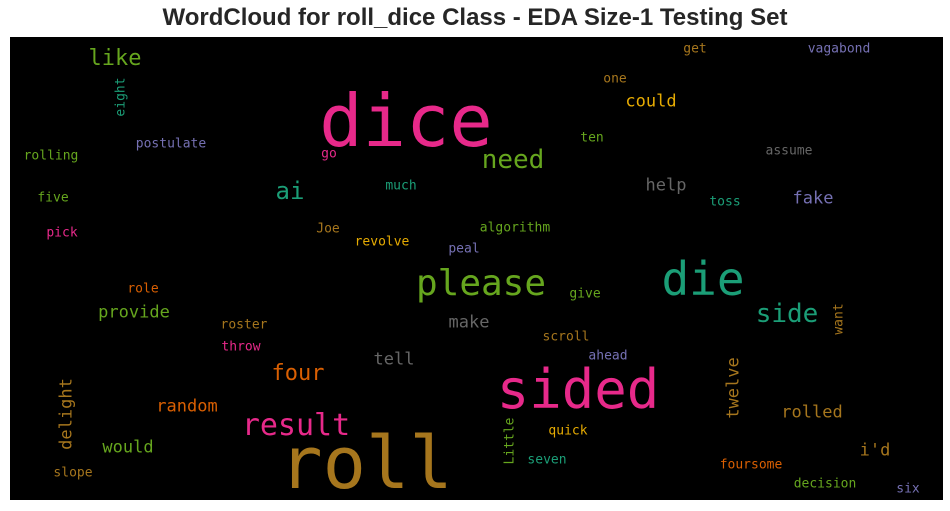 The height and width of the screenshot is (511, 950). I want to click on word-five: five, so click(53, 198).